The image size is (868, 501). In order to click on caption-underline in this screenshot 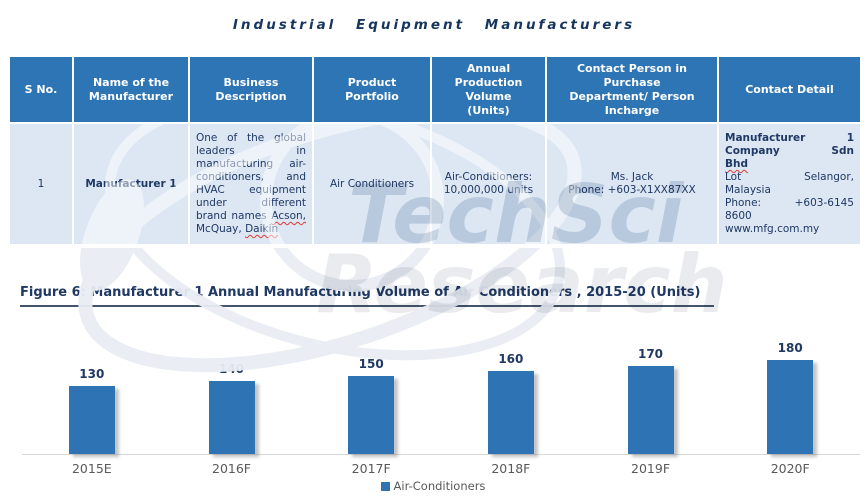, I will do `click(367, 306)`.